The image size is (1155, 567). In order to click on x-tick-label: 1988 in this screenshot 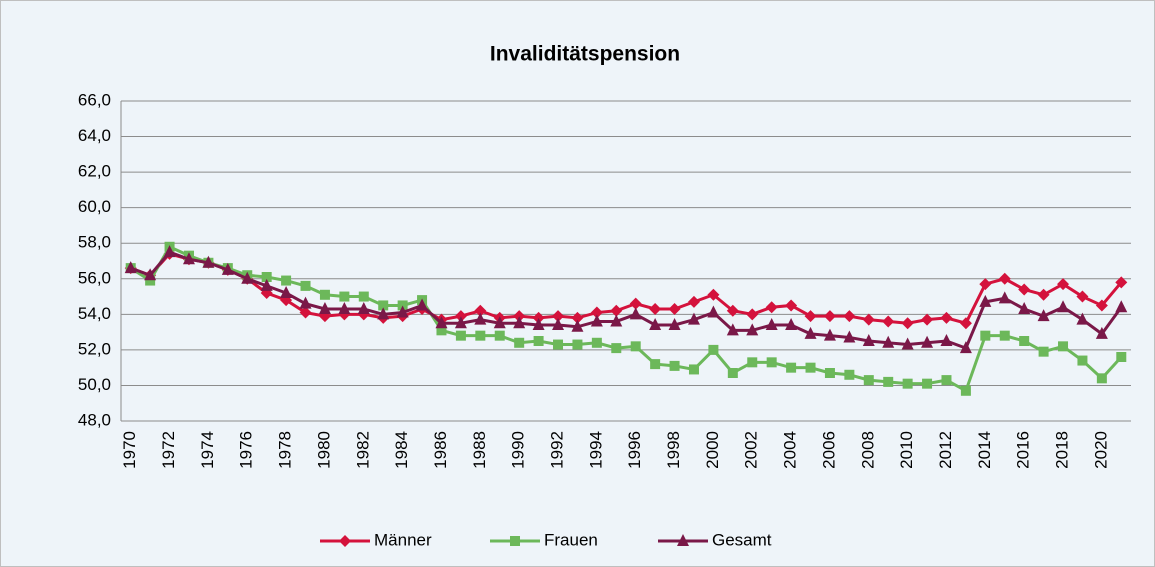, I will do `click(479, 450)`.